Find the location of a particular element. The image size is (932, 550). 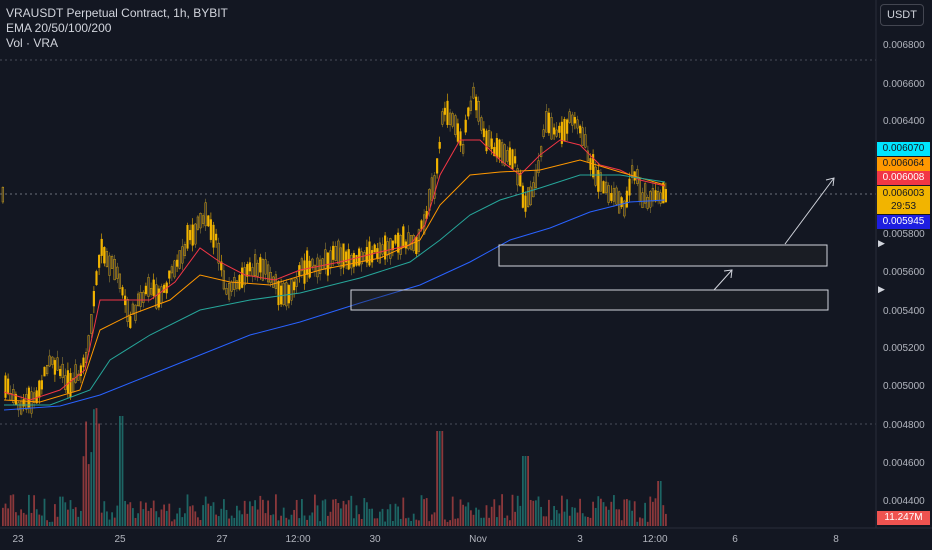

symbol-title: VRAUSDT Perpetual Contract, 1h, BYBIT is located at coordinates (117, 13).